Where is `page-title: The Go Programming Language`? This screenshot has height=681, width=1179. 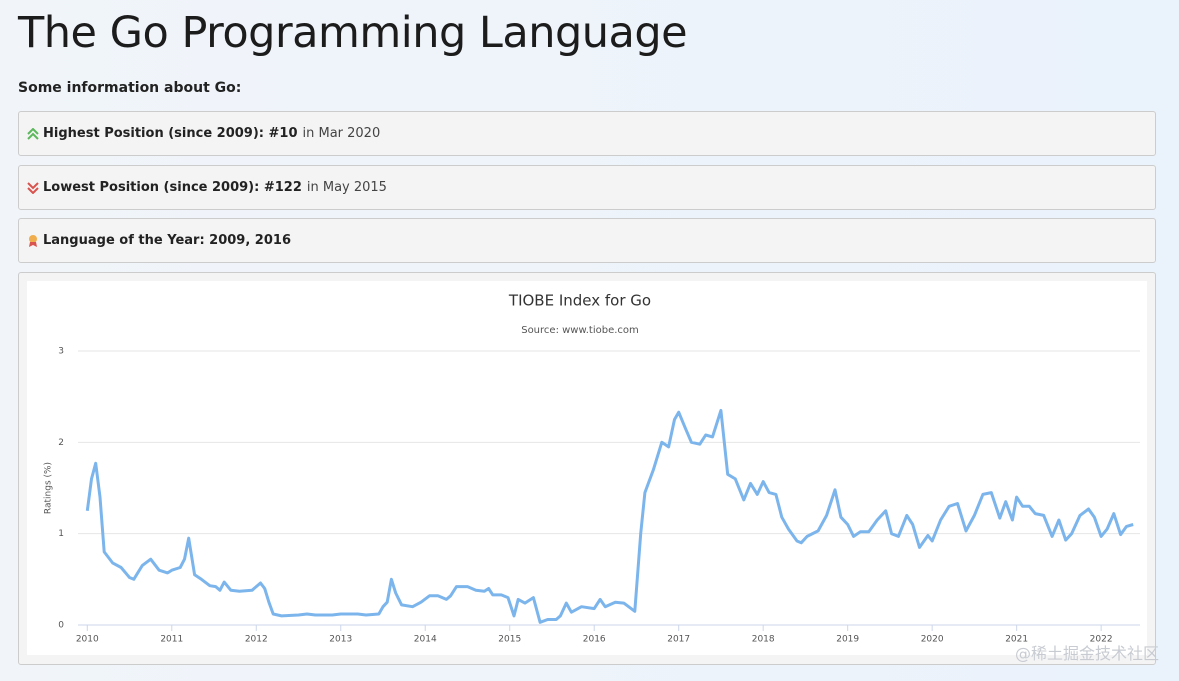 page-title: The Go Programming Language is located at coordinates (353, 33).